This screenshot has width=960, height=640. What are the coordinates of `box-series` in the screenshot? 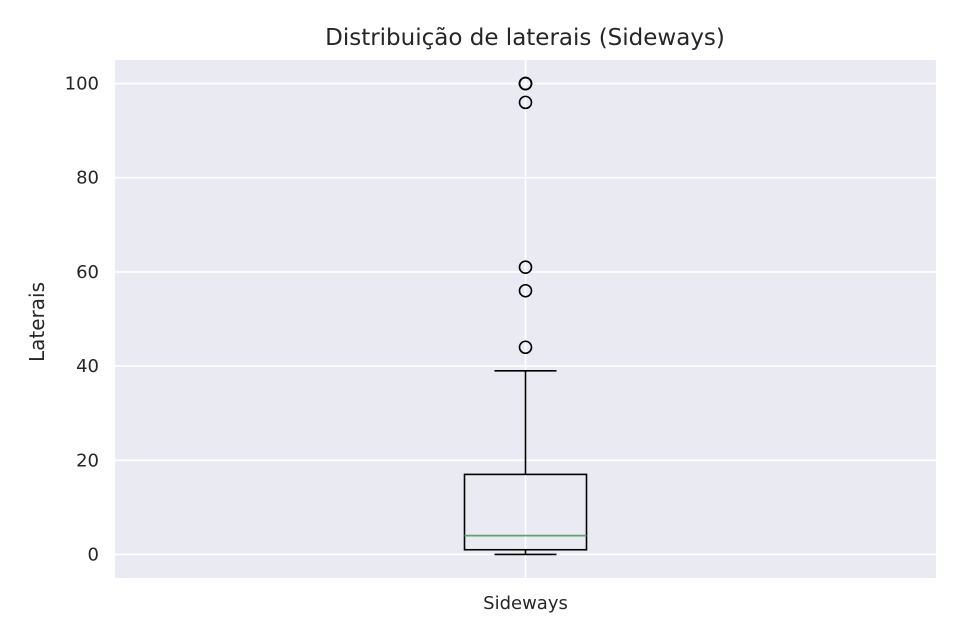 It's located at (525, 316).